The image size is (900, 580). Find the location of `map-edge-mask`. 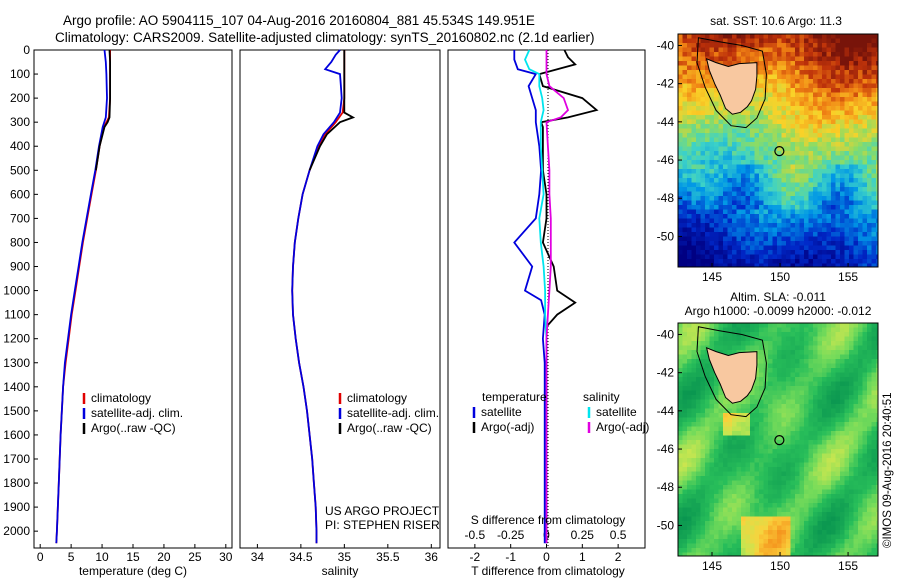

map-edge-mask is located at coordinates (779, 559).